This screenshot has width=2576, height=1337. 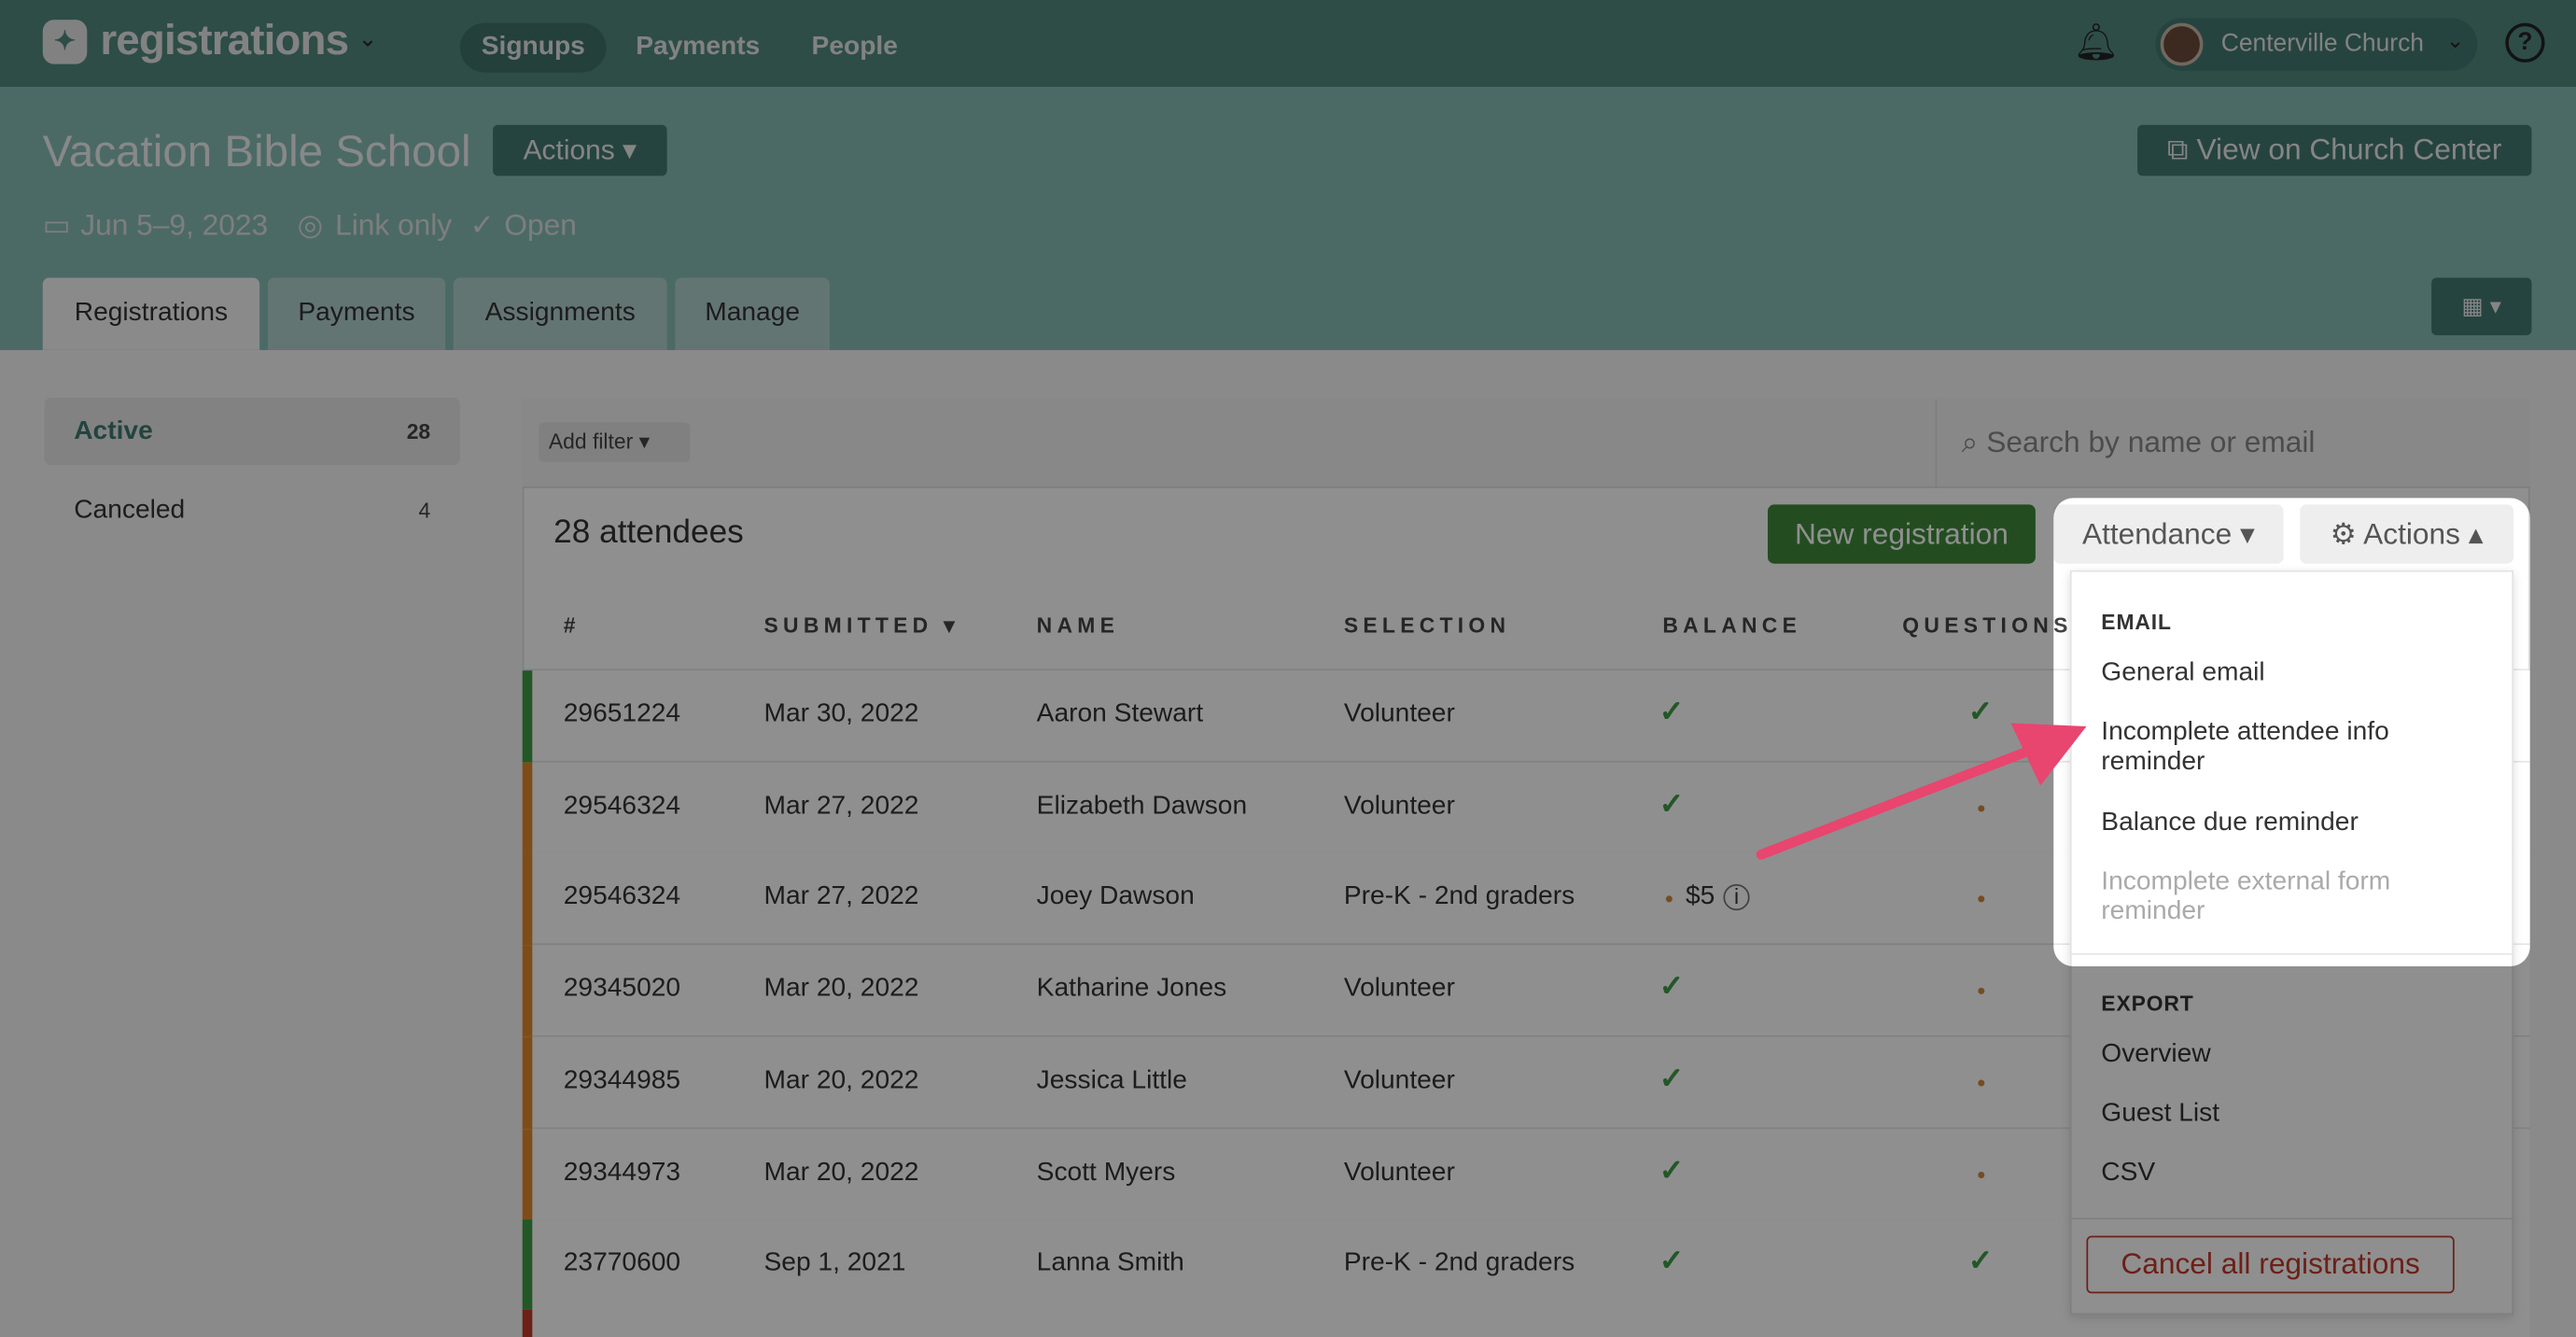 I want to click on col-selection: SELECTION, so click(x=1427, y=625).